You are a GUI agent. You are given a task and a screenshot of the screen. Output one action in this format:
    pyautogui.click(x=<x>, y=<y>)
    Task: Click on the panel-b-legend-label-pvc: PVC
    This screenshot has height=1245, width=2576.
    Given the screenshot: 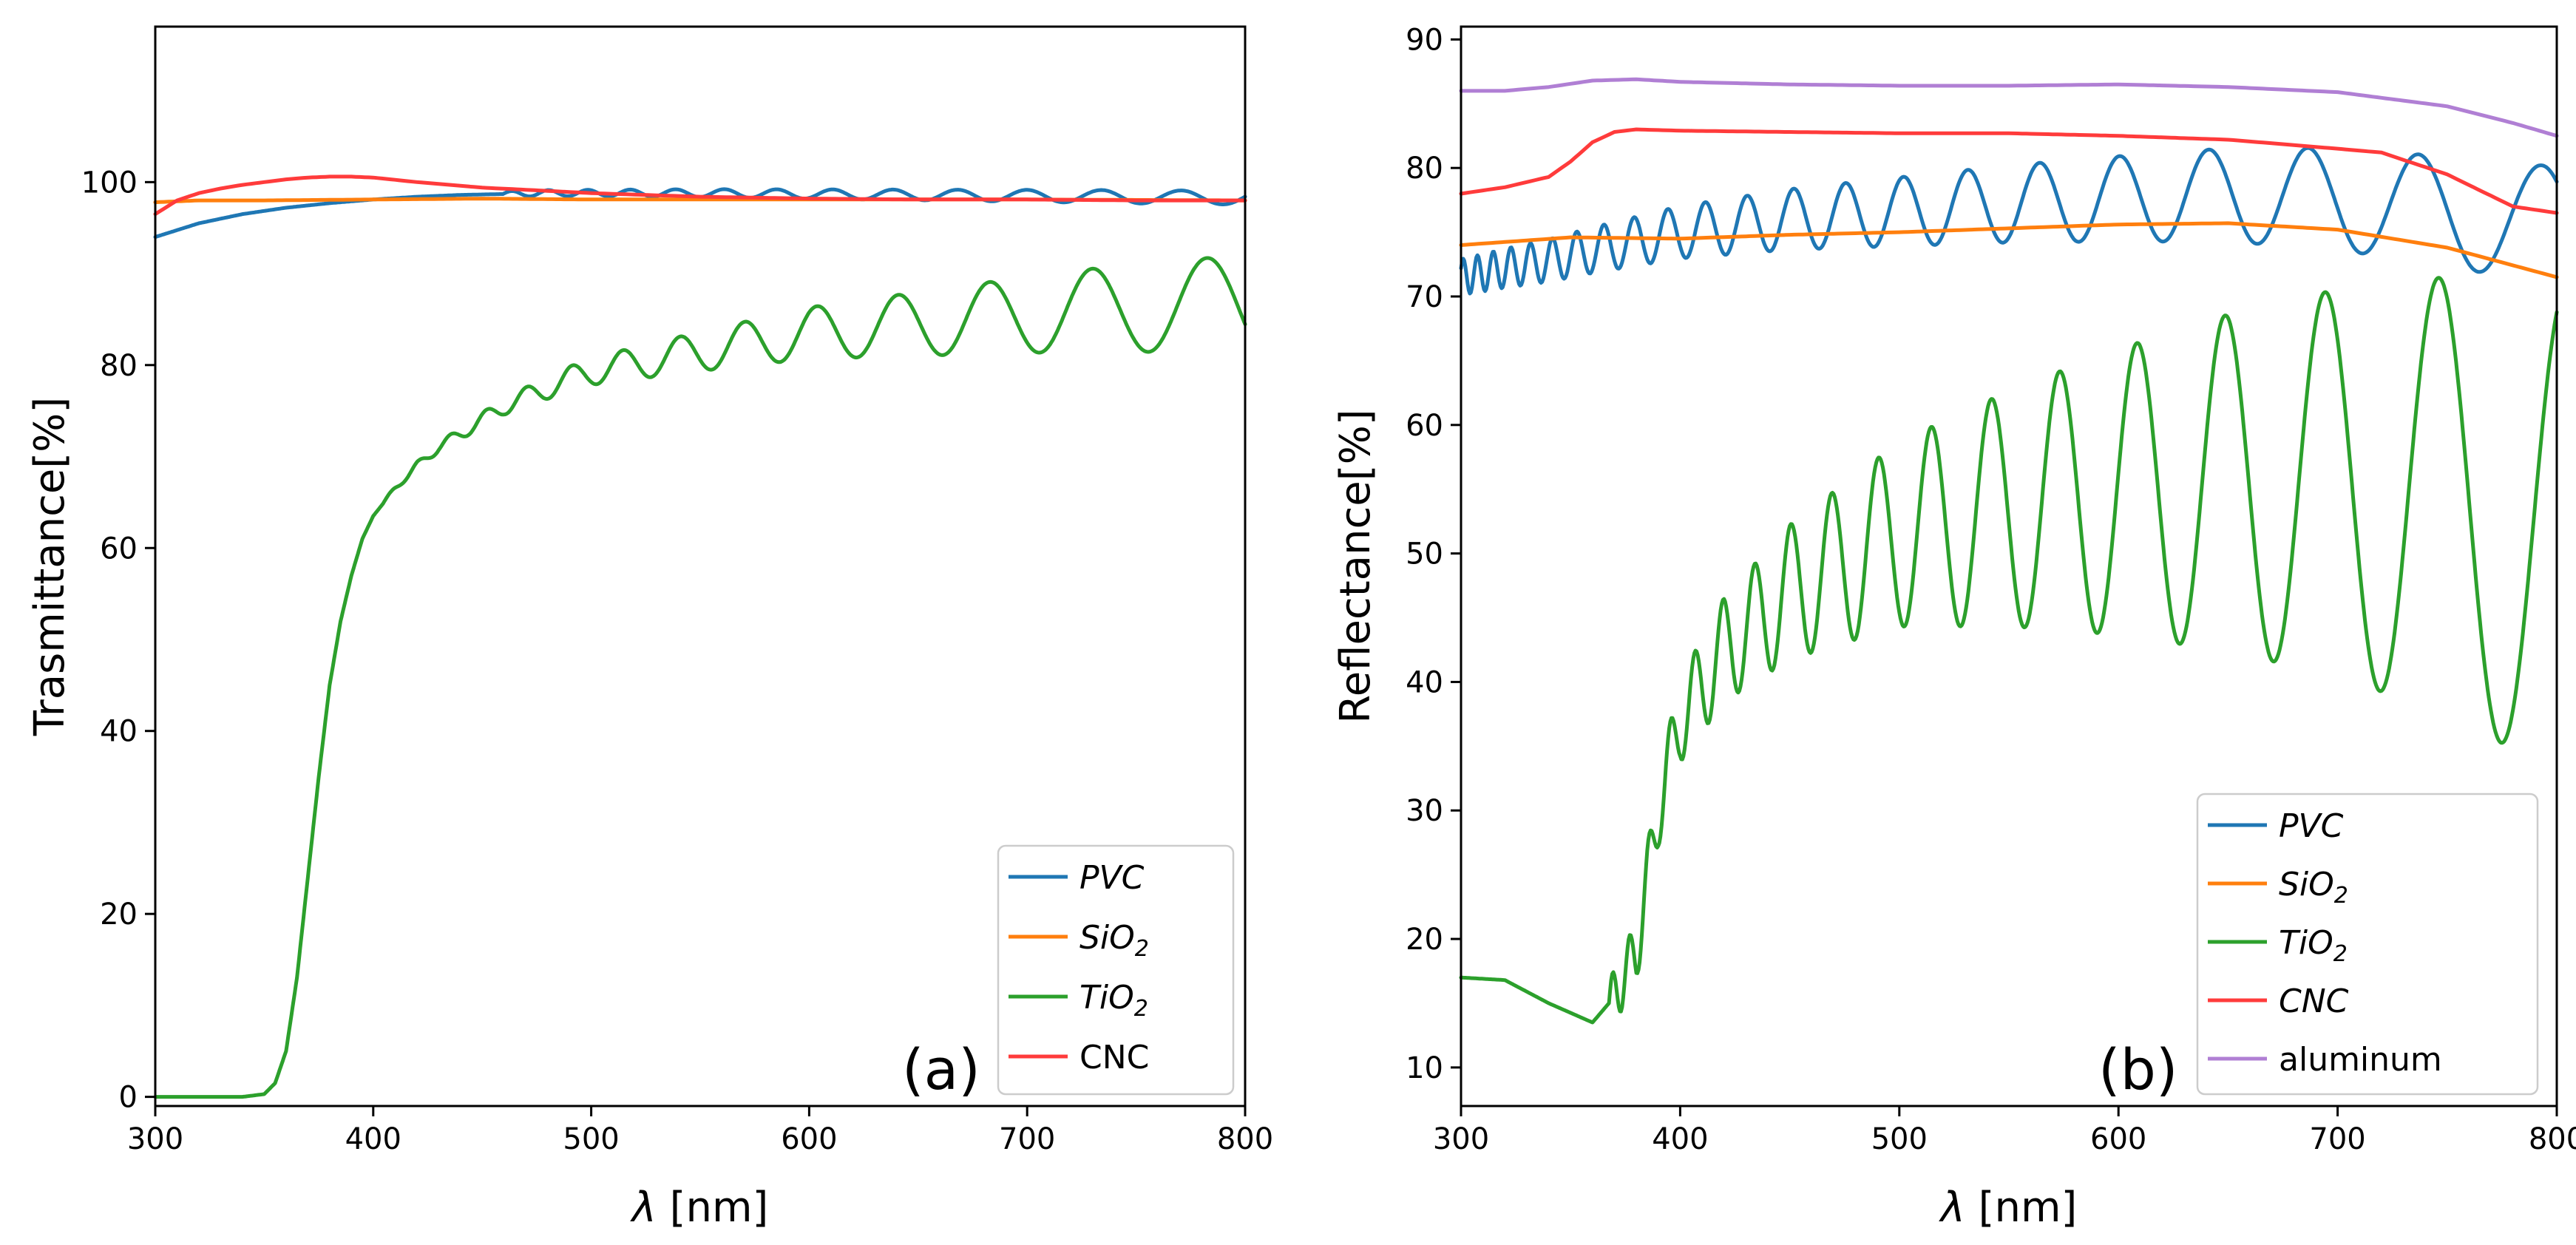 What is the action you would take?
    pyautogui.click(x=2311, y=826)
    